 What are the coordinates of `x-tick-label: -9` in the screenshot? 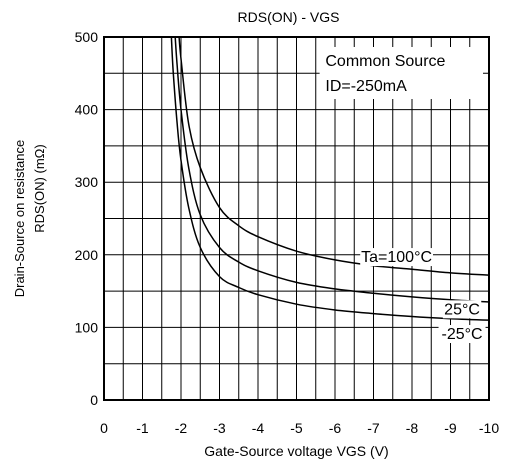 It's located at (450, 428).